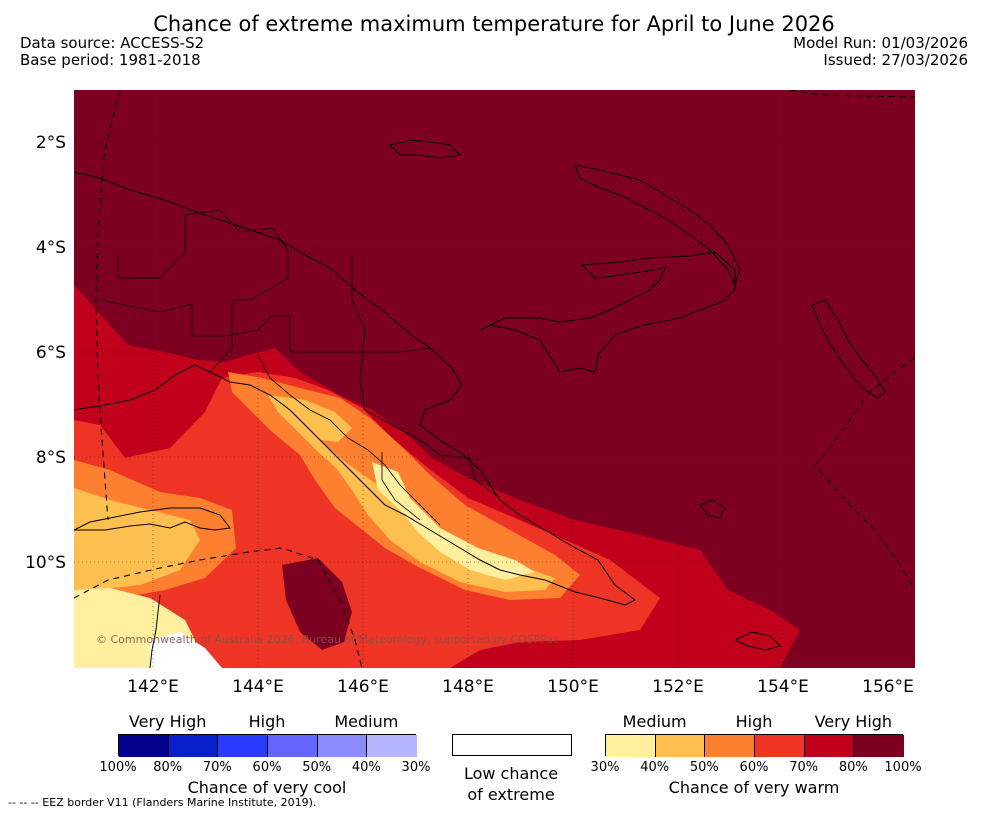  I want to click on cool-tick-label: 30%, so click(416, 767).